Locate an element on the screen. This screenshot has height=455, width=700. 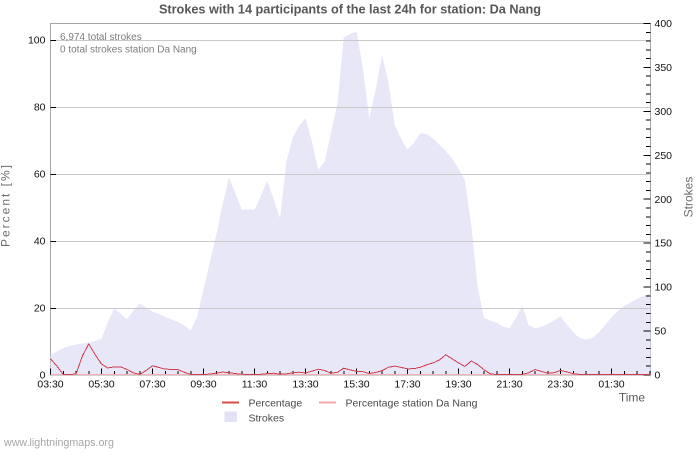
svg-text: 400 is located at coordinates (664, 24).